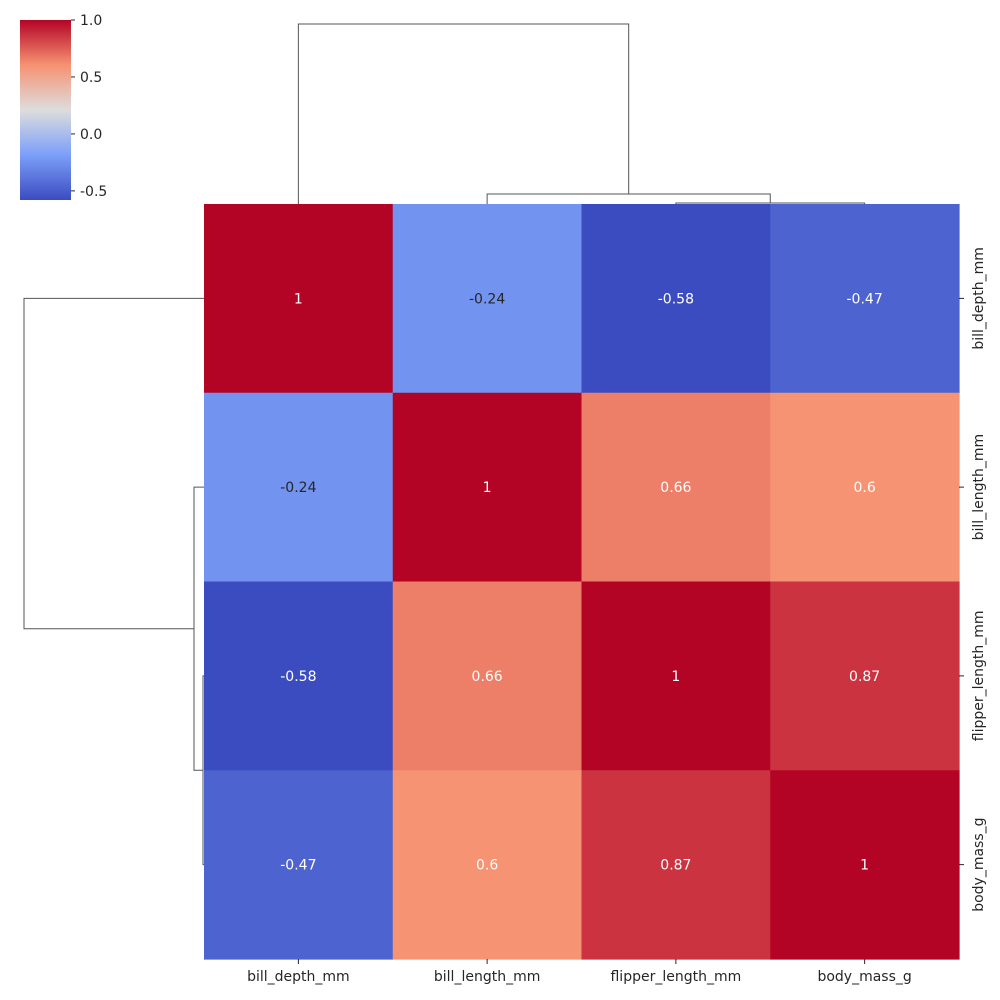 This screenshot has height=1000, width=1000. What do you see at coordinates (864, 977) in the screenshot?
I see `column-label: body_mass_g` at bounding box center [864, 977].